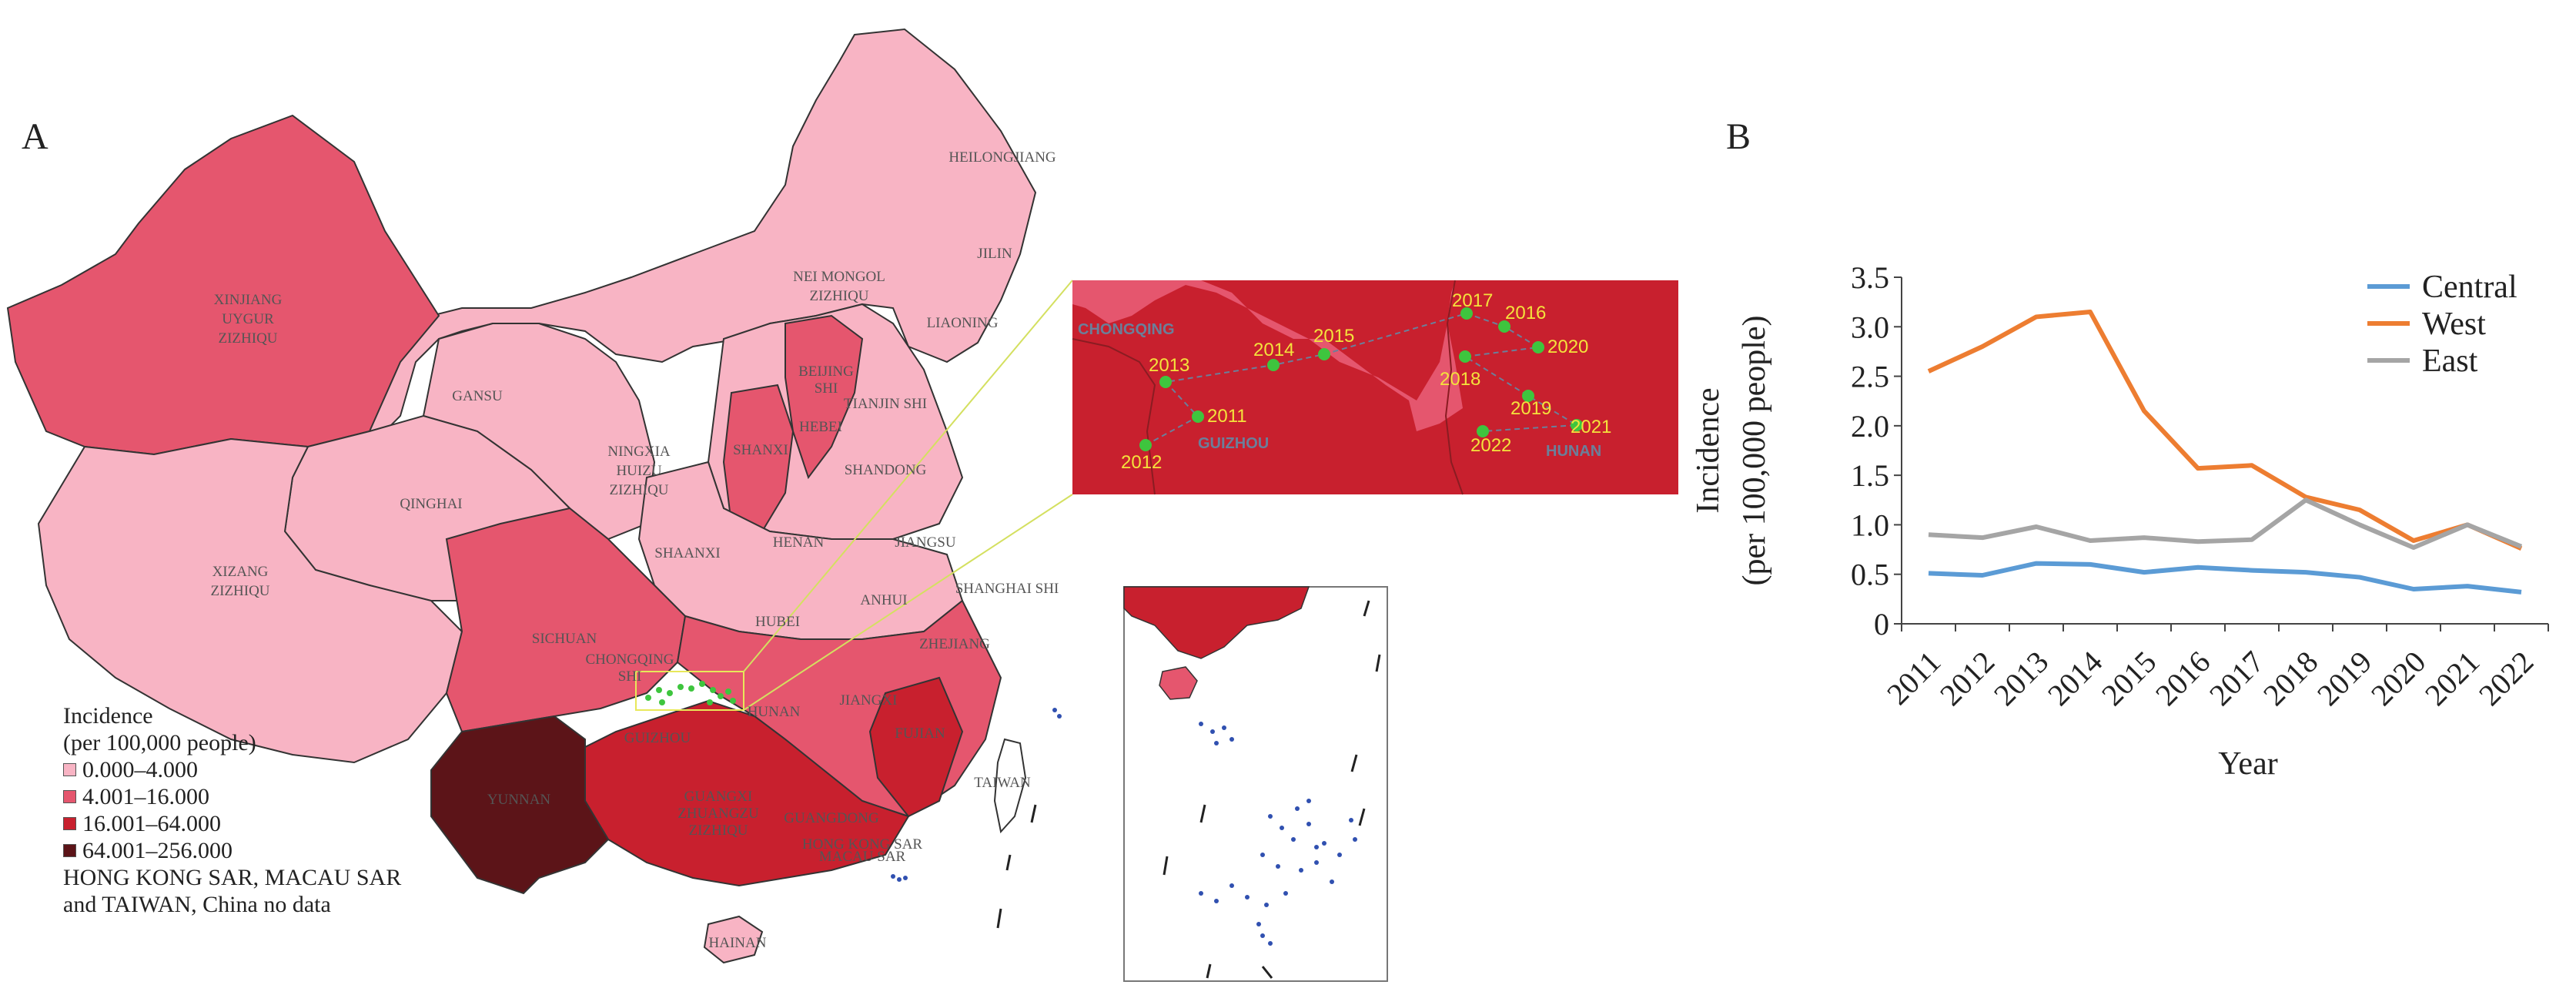  What do you see at coordinates (1333, 336) in the screenshot?
I see `inset-year-label: 2015` at bounding box center [1333, 336].